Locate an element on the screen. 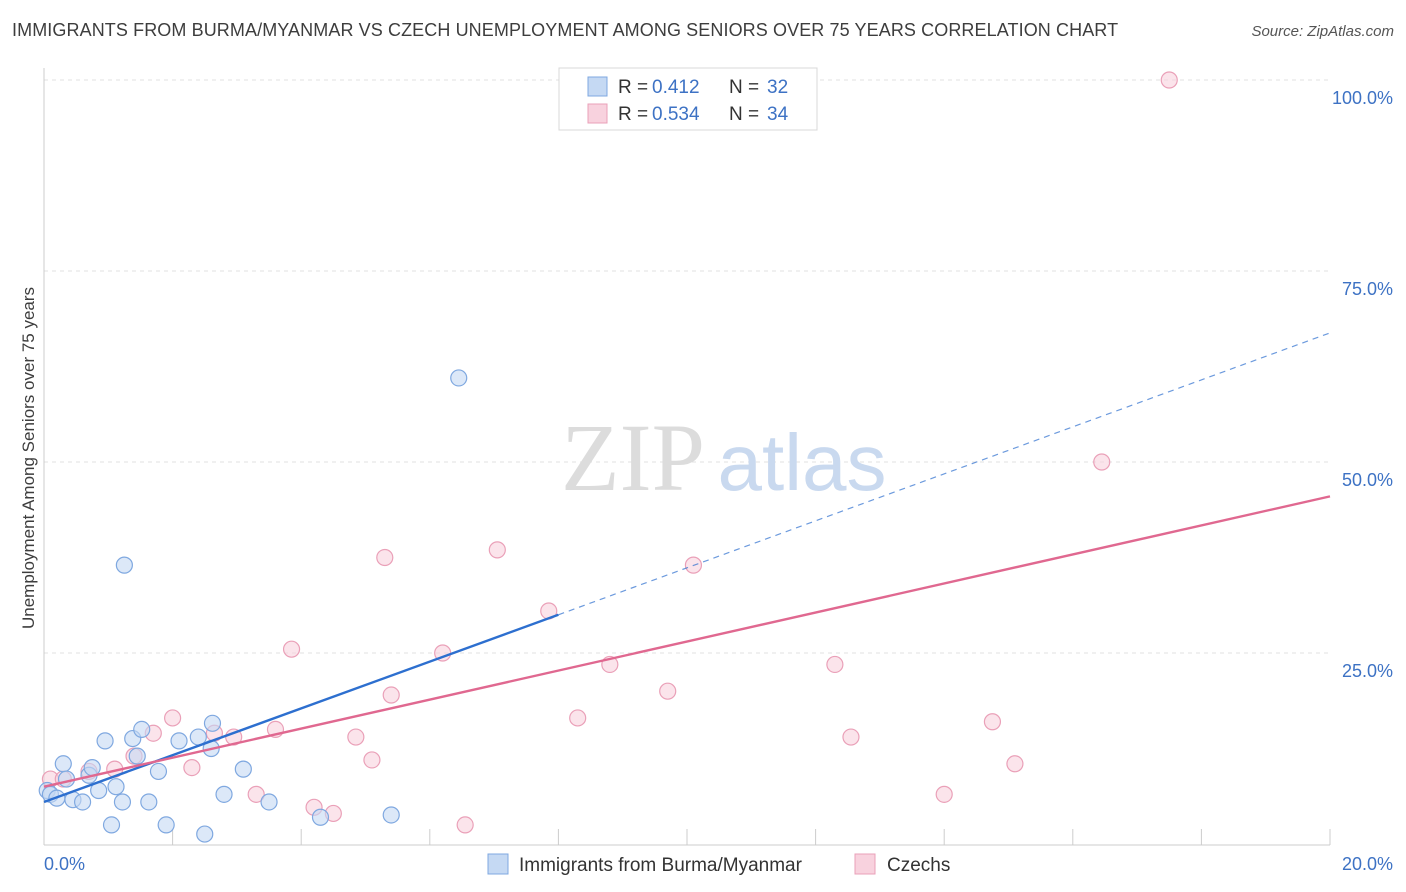 This screenshot has height=892, width=1406. trend-line-burma is located at coordinates (301, 708).